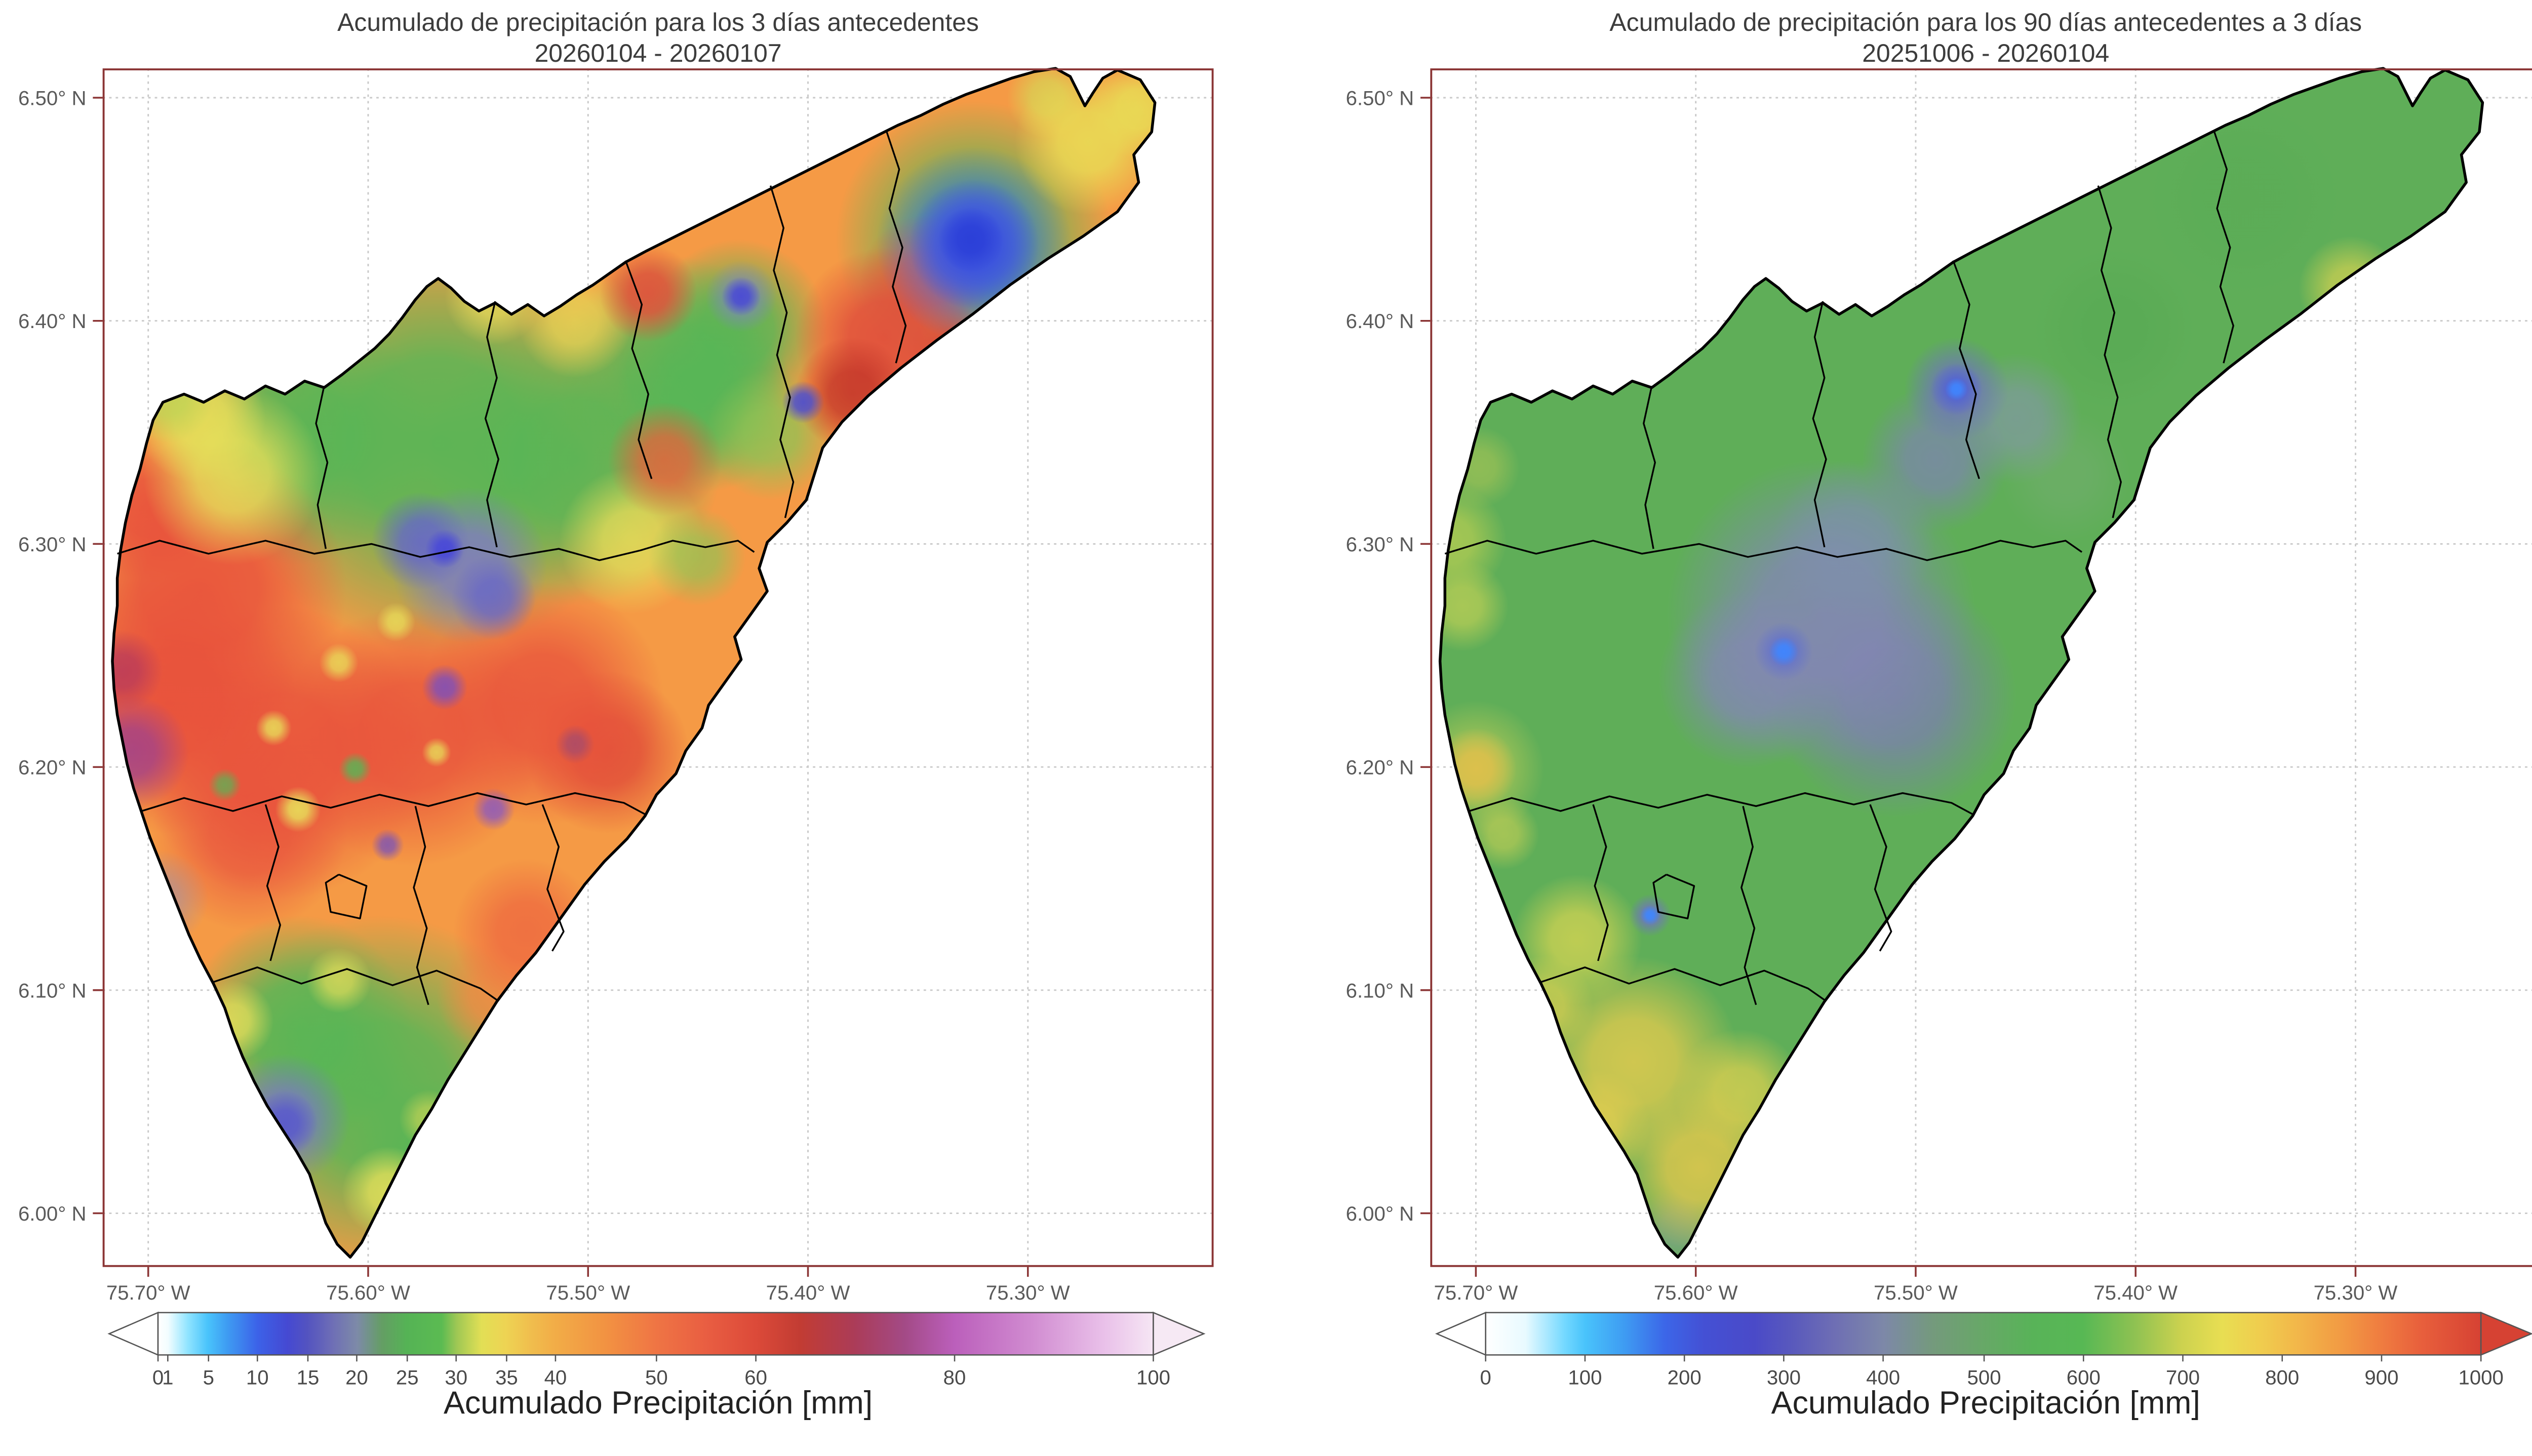  Describe the element at coordinates (658, 55) in the screenshot. I see `panel-left-subtitle: 20260104 - 20260107` at that location.